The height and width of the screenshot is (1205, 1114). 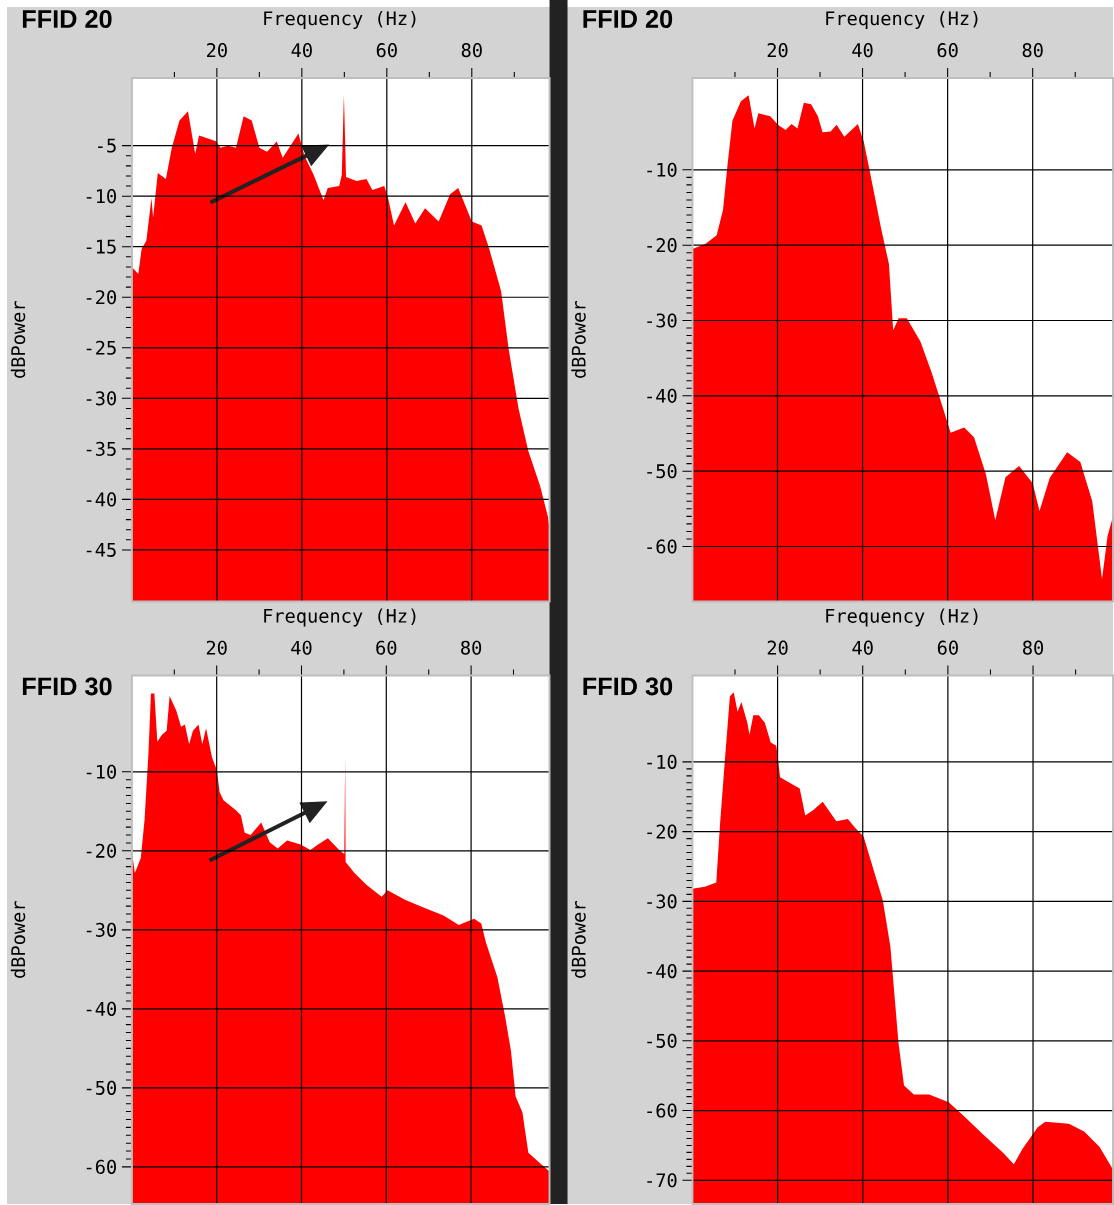 I want to click on y-tick-label: -25, so click(x=101, y=347).